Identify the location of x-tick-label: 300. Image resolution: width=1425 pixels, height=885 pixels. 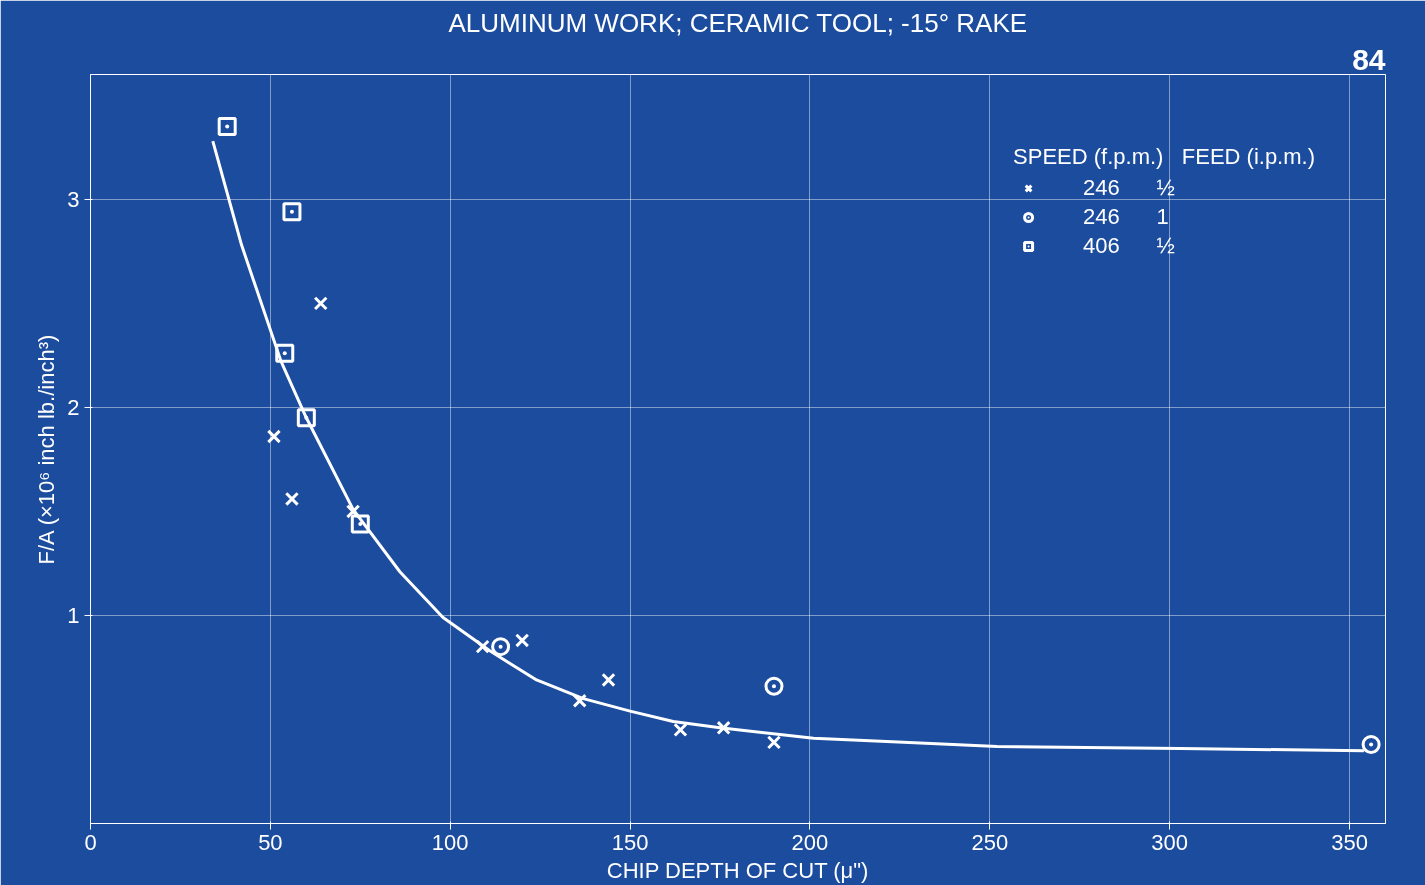
(1170, 842).